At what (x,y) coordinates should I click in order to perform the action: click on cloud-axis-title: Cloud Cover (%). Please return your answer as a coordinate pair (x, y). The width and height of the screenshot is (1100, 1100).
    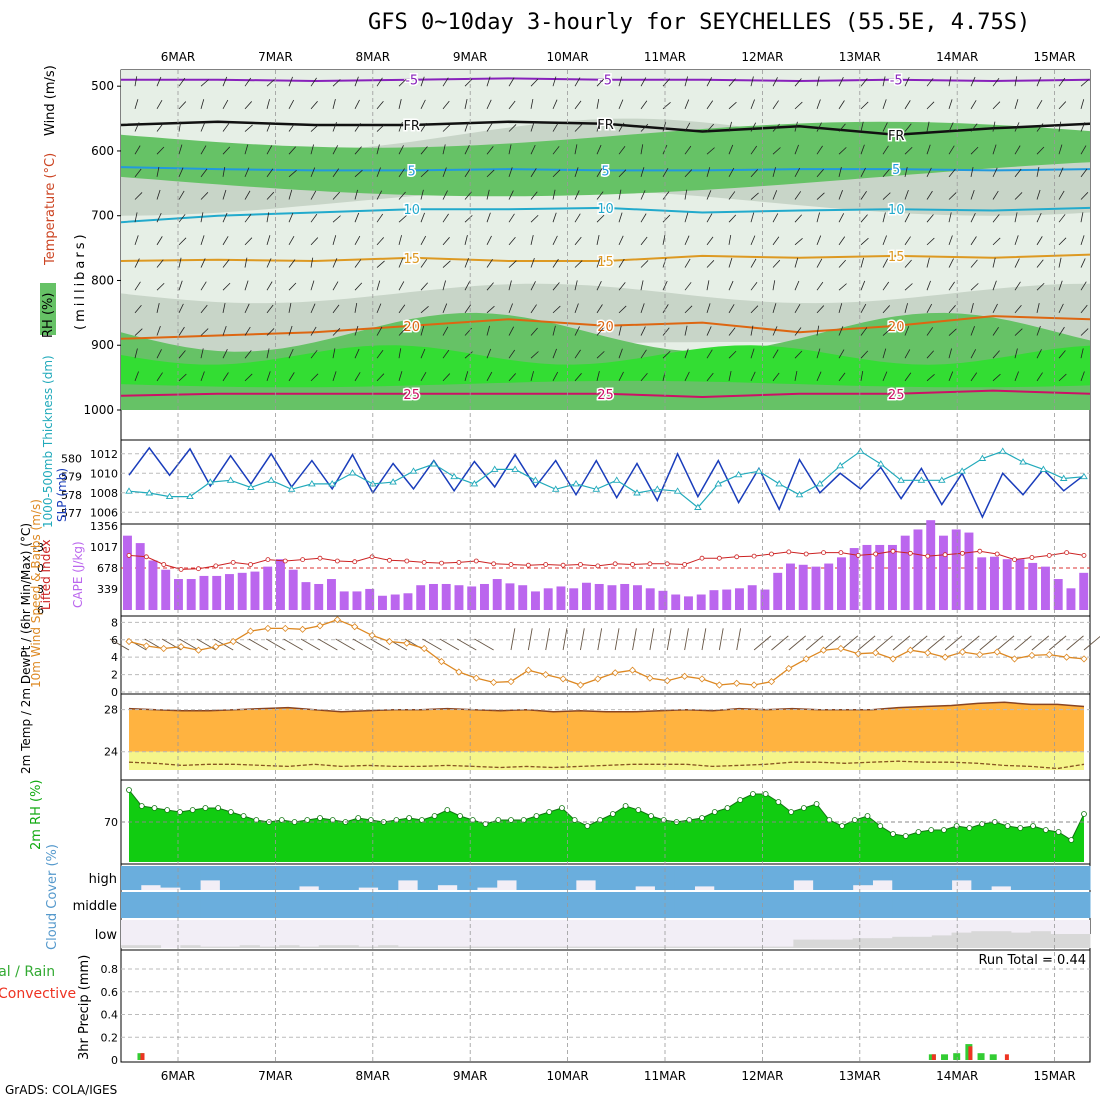
    Looking at the image, I should click on (52, 897).